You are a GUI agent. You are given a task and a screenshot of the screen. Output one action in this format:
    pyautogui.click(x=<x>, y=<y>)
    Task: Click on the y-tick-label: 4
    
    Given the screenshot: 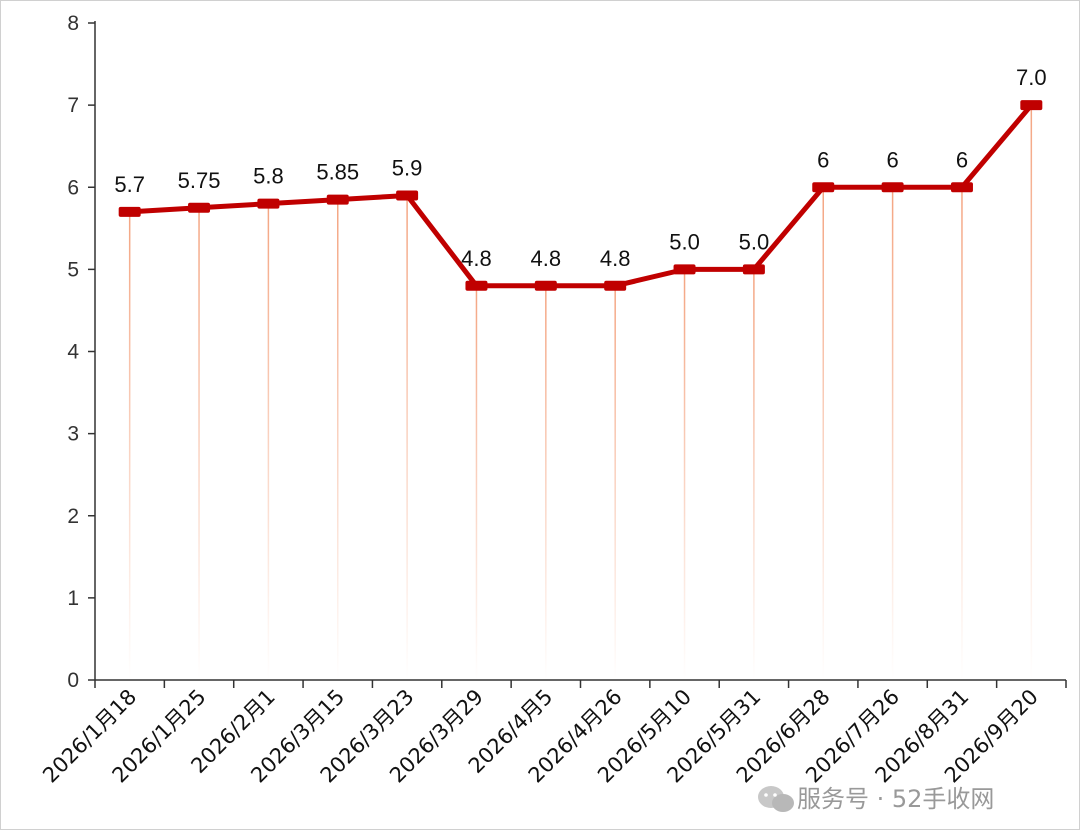 What is the action you would take?
    pyautogui.click(x=73, y=352)
    